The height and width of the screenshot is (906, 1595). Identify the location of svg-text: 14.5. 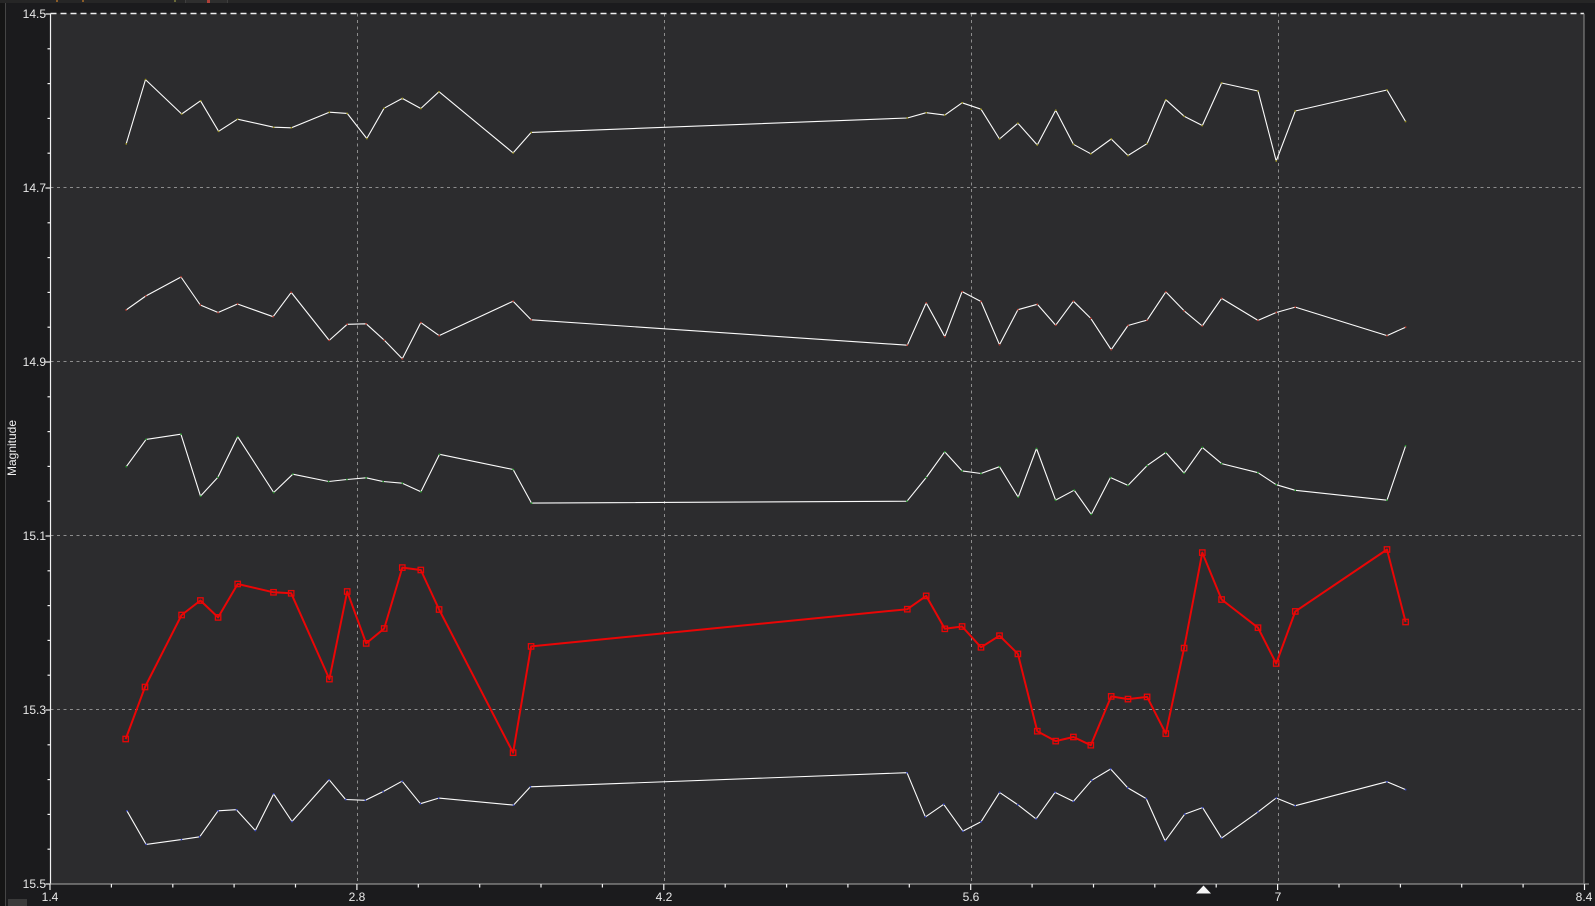
(35, 14).